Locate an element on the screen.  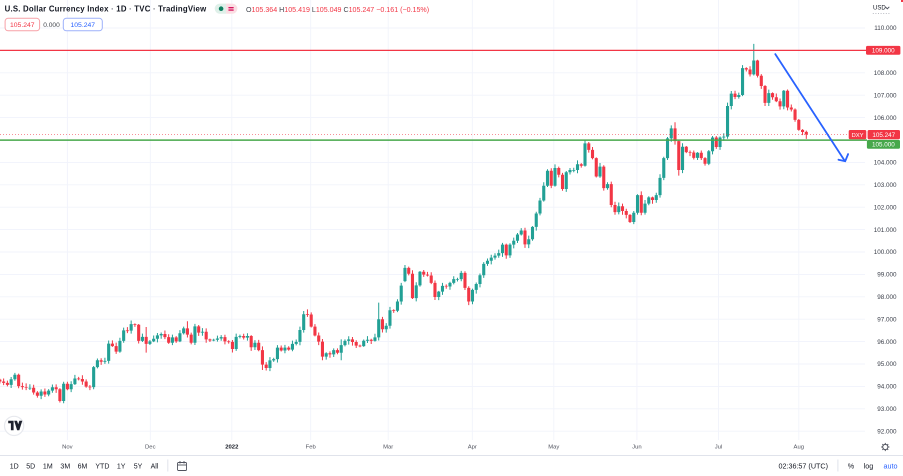
svg-text: Aug is located at coordinates (799, 447).